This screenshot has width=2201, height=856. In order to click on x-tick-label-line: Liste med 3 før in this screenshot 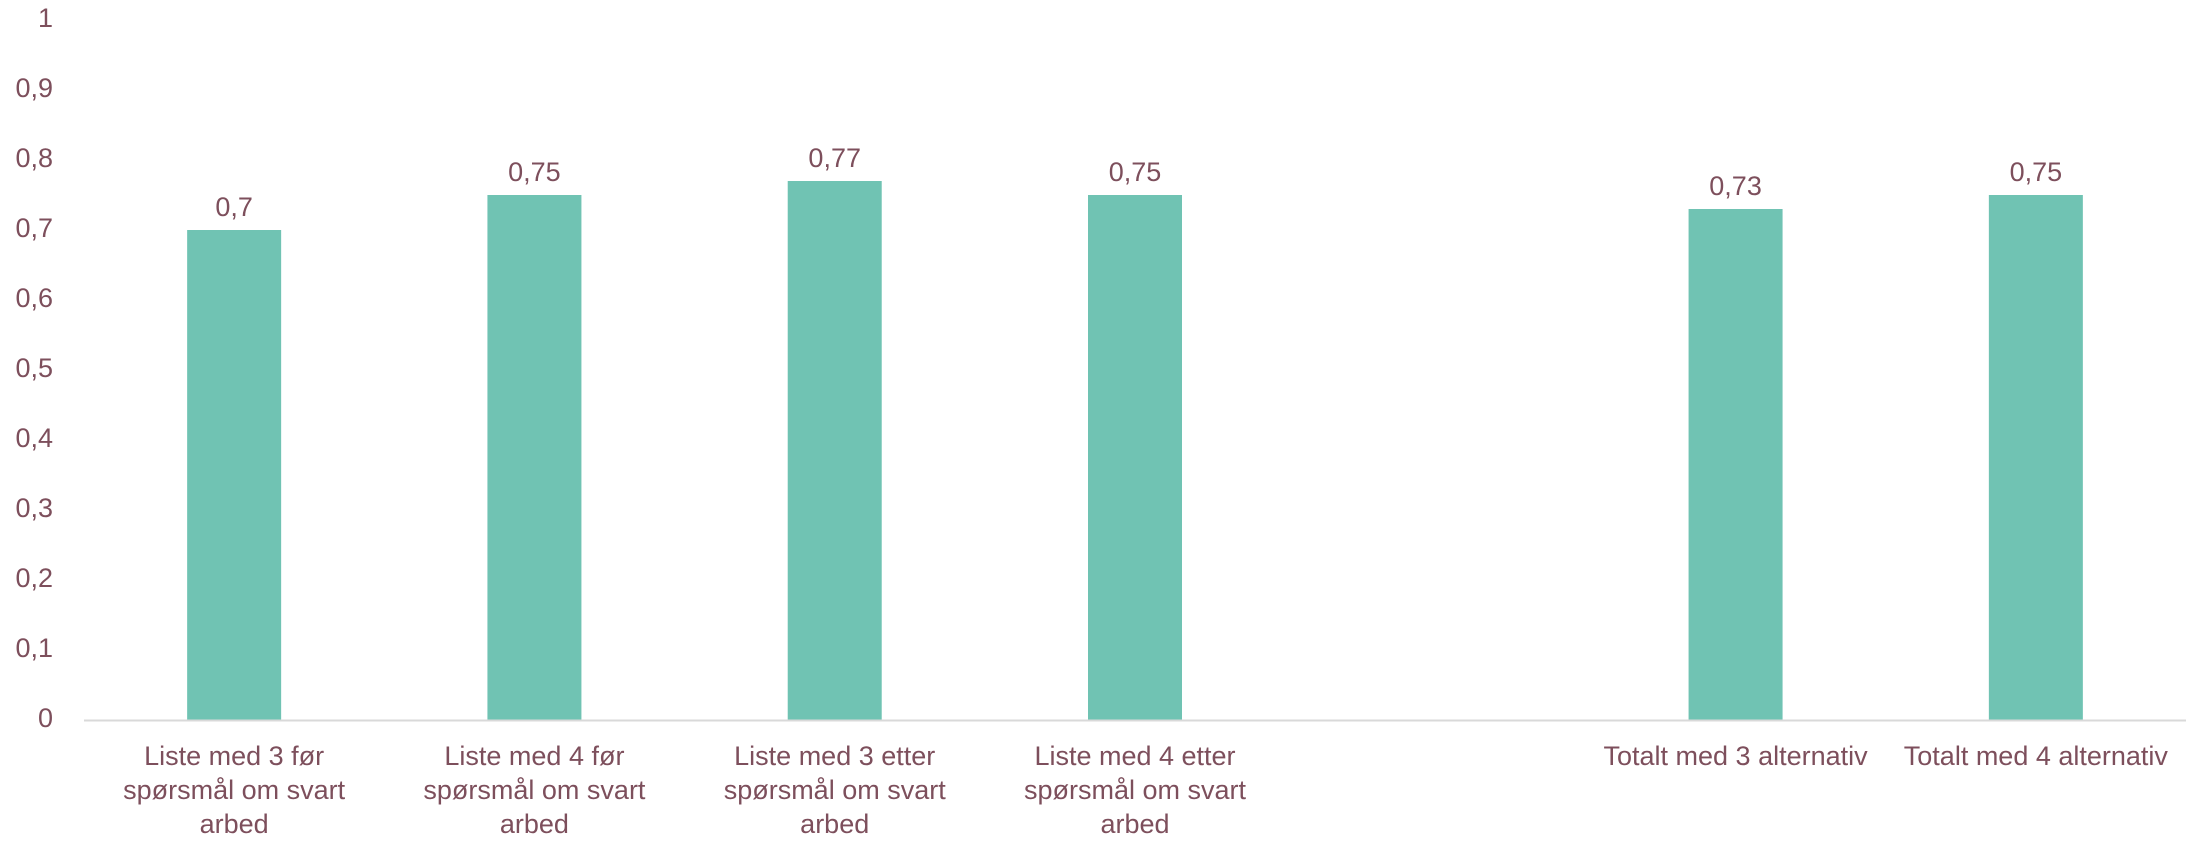, I will do `click(234, 756)`.